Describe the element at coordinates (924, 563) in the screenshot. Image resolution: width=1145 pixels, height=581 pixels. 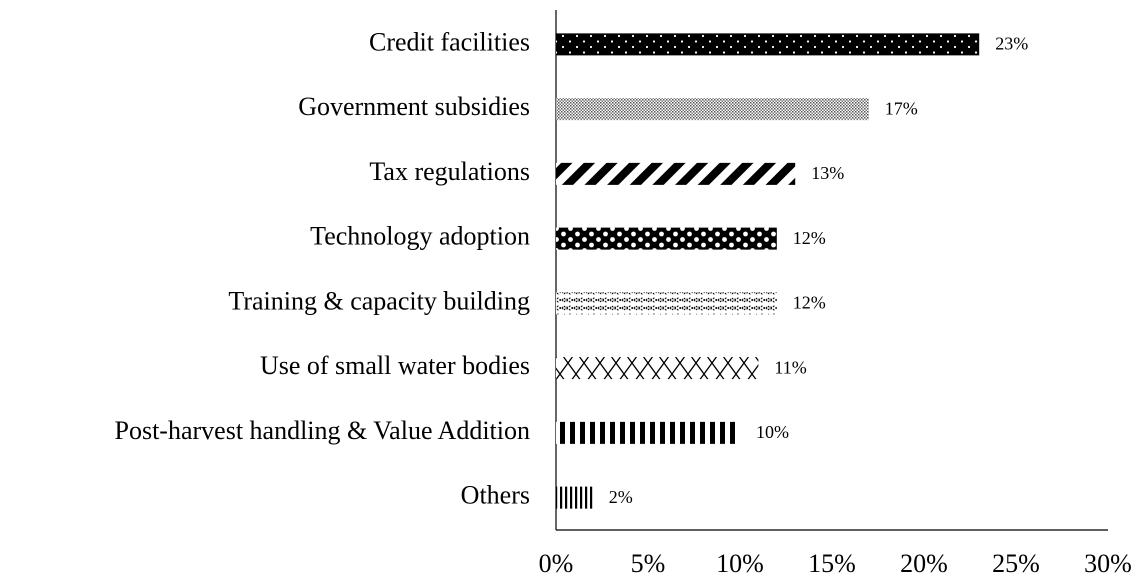
I see `x-tick-label: 20%` at that location.